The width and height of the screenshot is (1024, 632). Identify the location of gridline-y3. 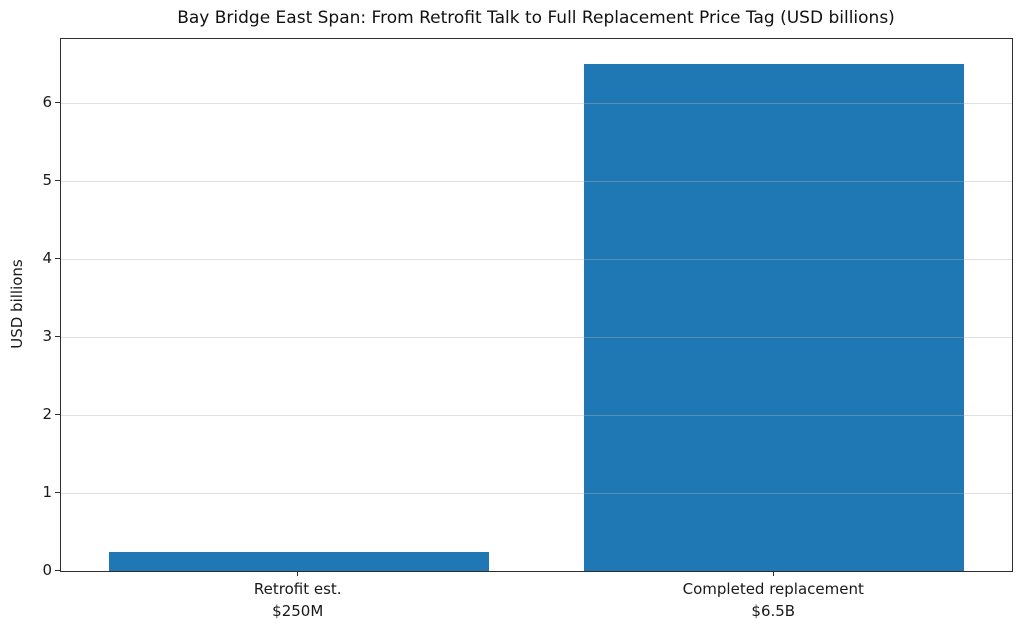
(536, 337).